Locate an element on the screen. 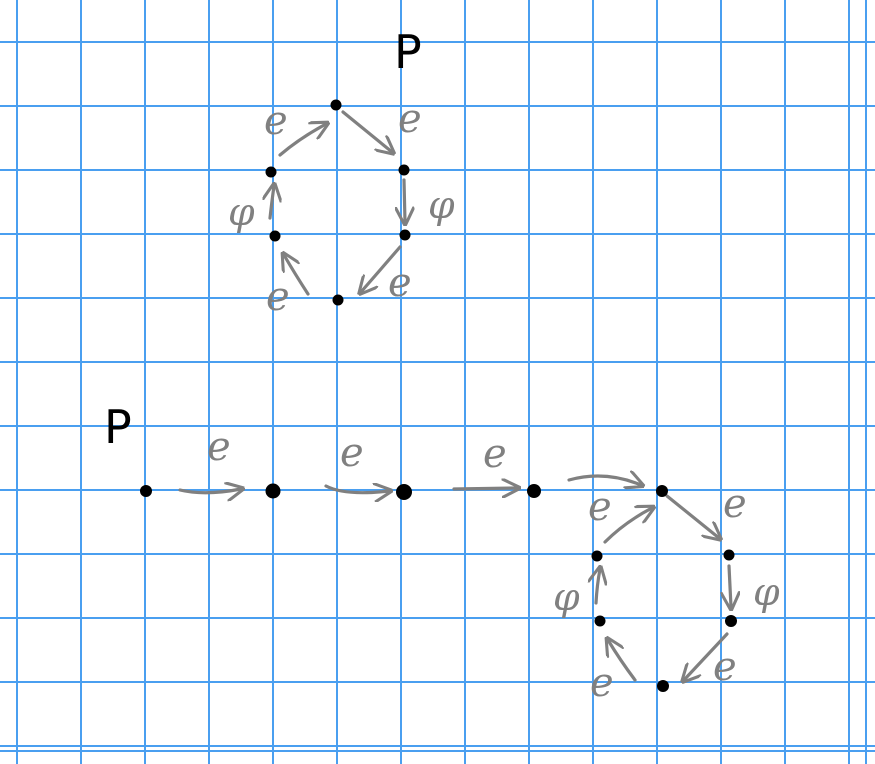 This screenshot has width=875, height=764. bottom-tail-arrows is located at coordinates (409, 484).